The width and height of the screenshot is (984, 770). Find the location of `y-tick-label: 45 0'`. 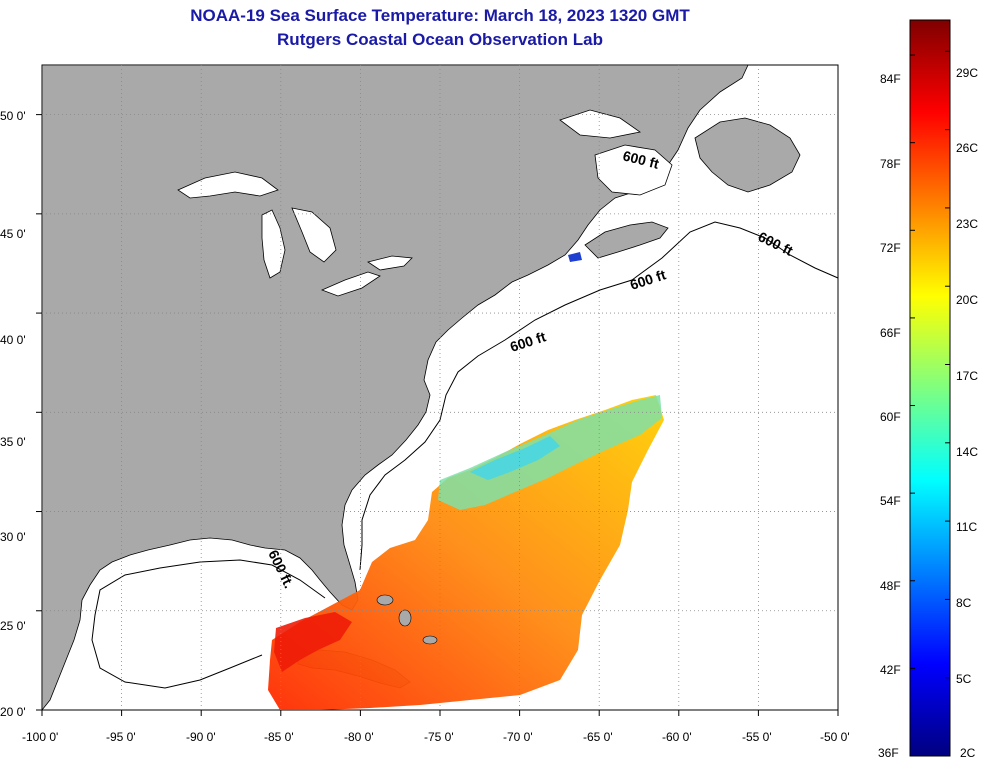

y-tick-label: 45 0' is located at coordinates (13, 234).